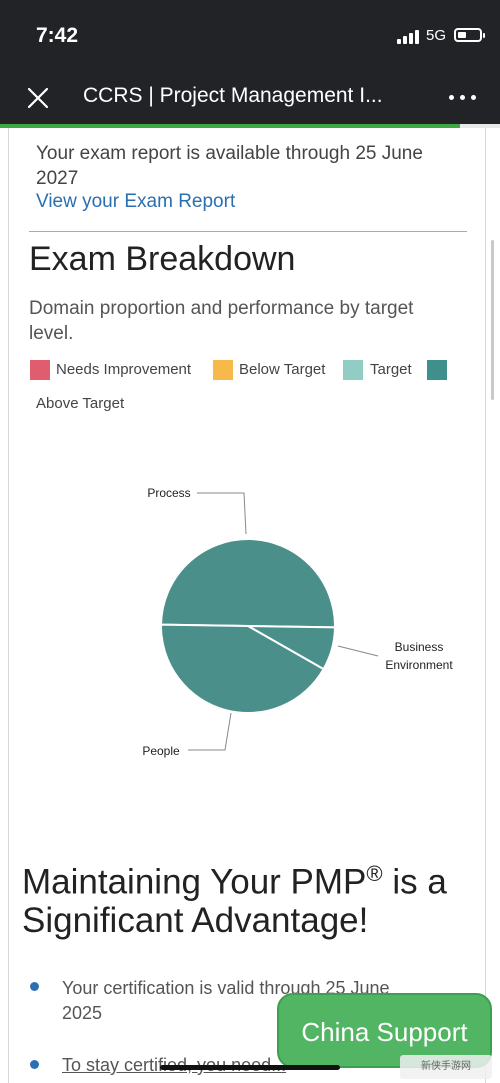  Describe the element at coordinates (161, 751) in the screenshot. I see `slice-label-people: People` at that location.